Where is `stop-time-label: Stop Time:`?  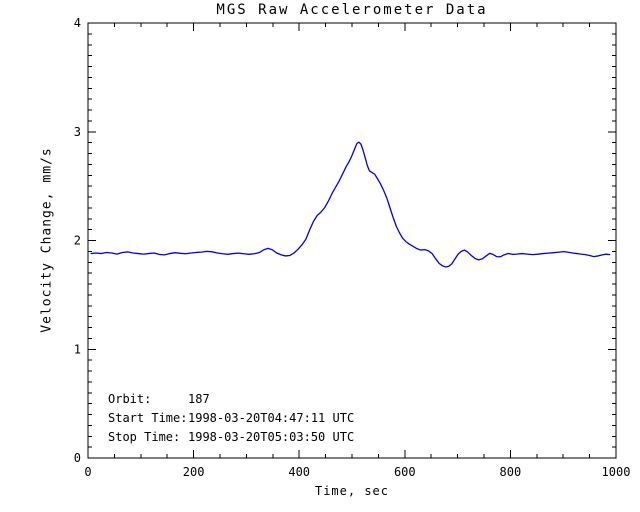 stop-time-label: Stop Time: is located at coordinates (144, 437).